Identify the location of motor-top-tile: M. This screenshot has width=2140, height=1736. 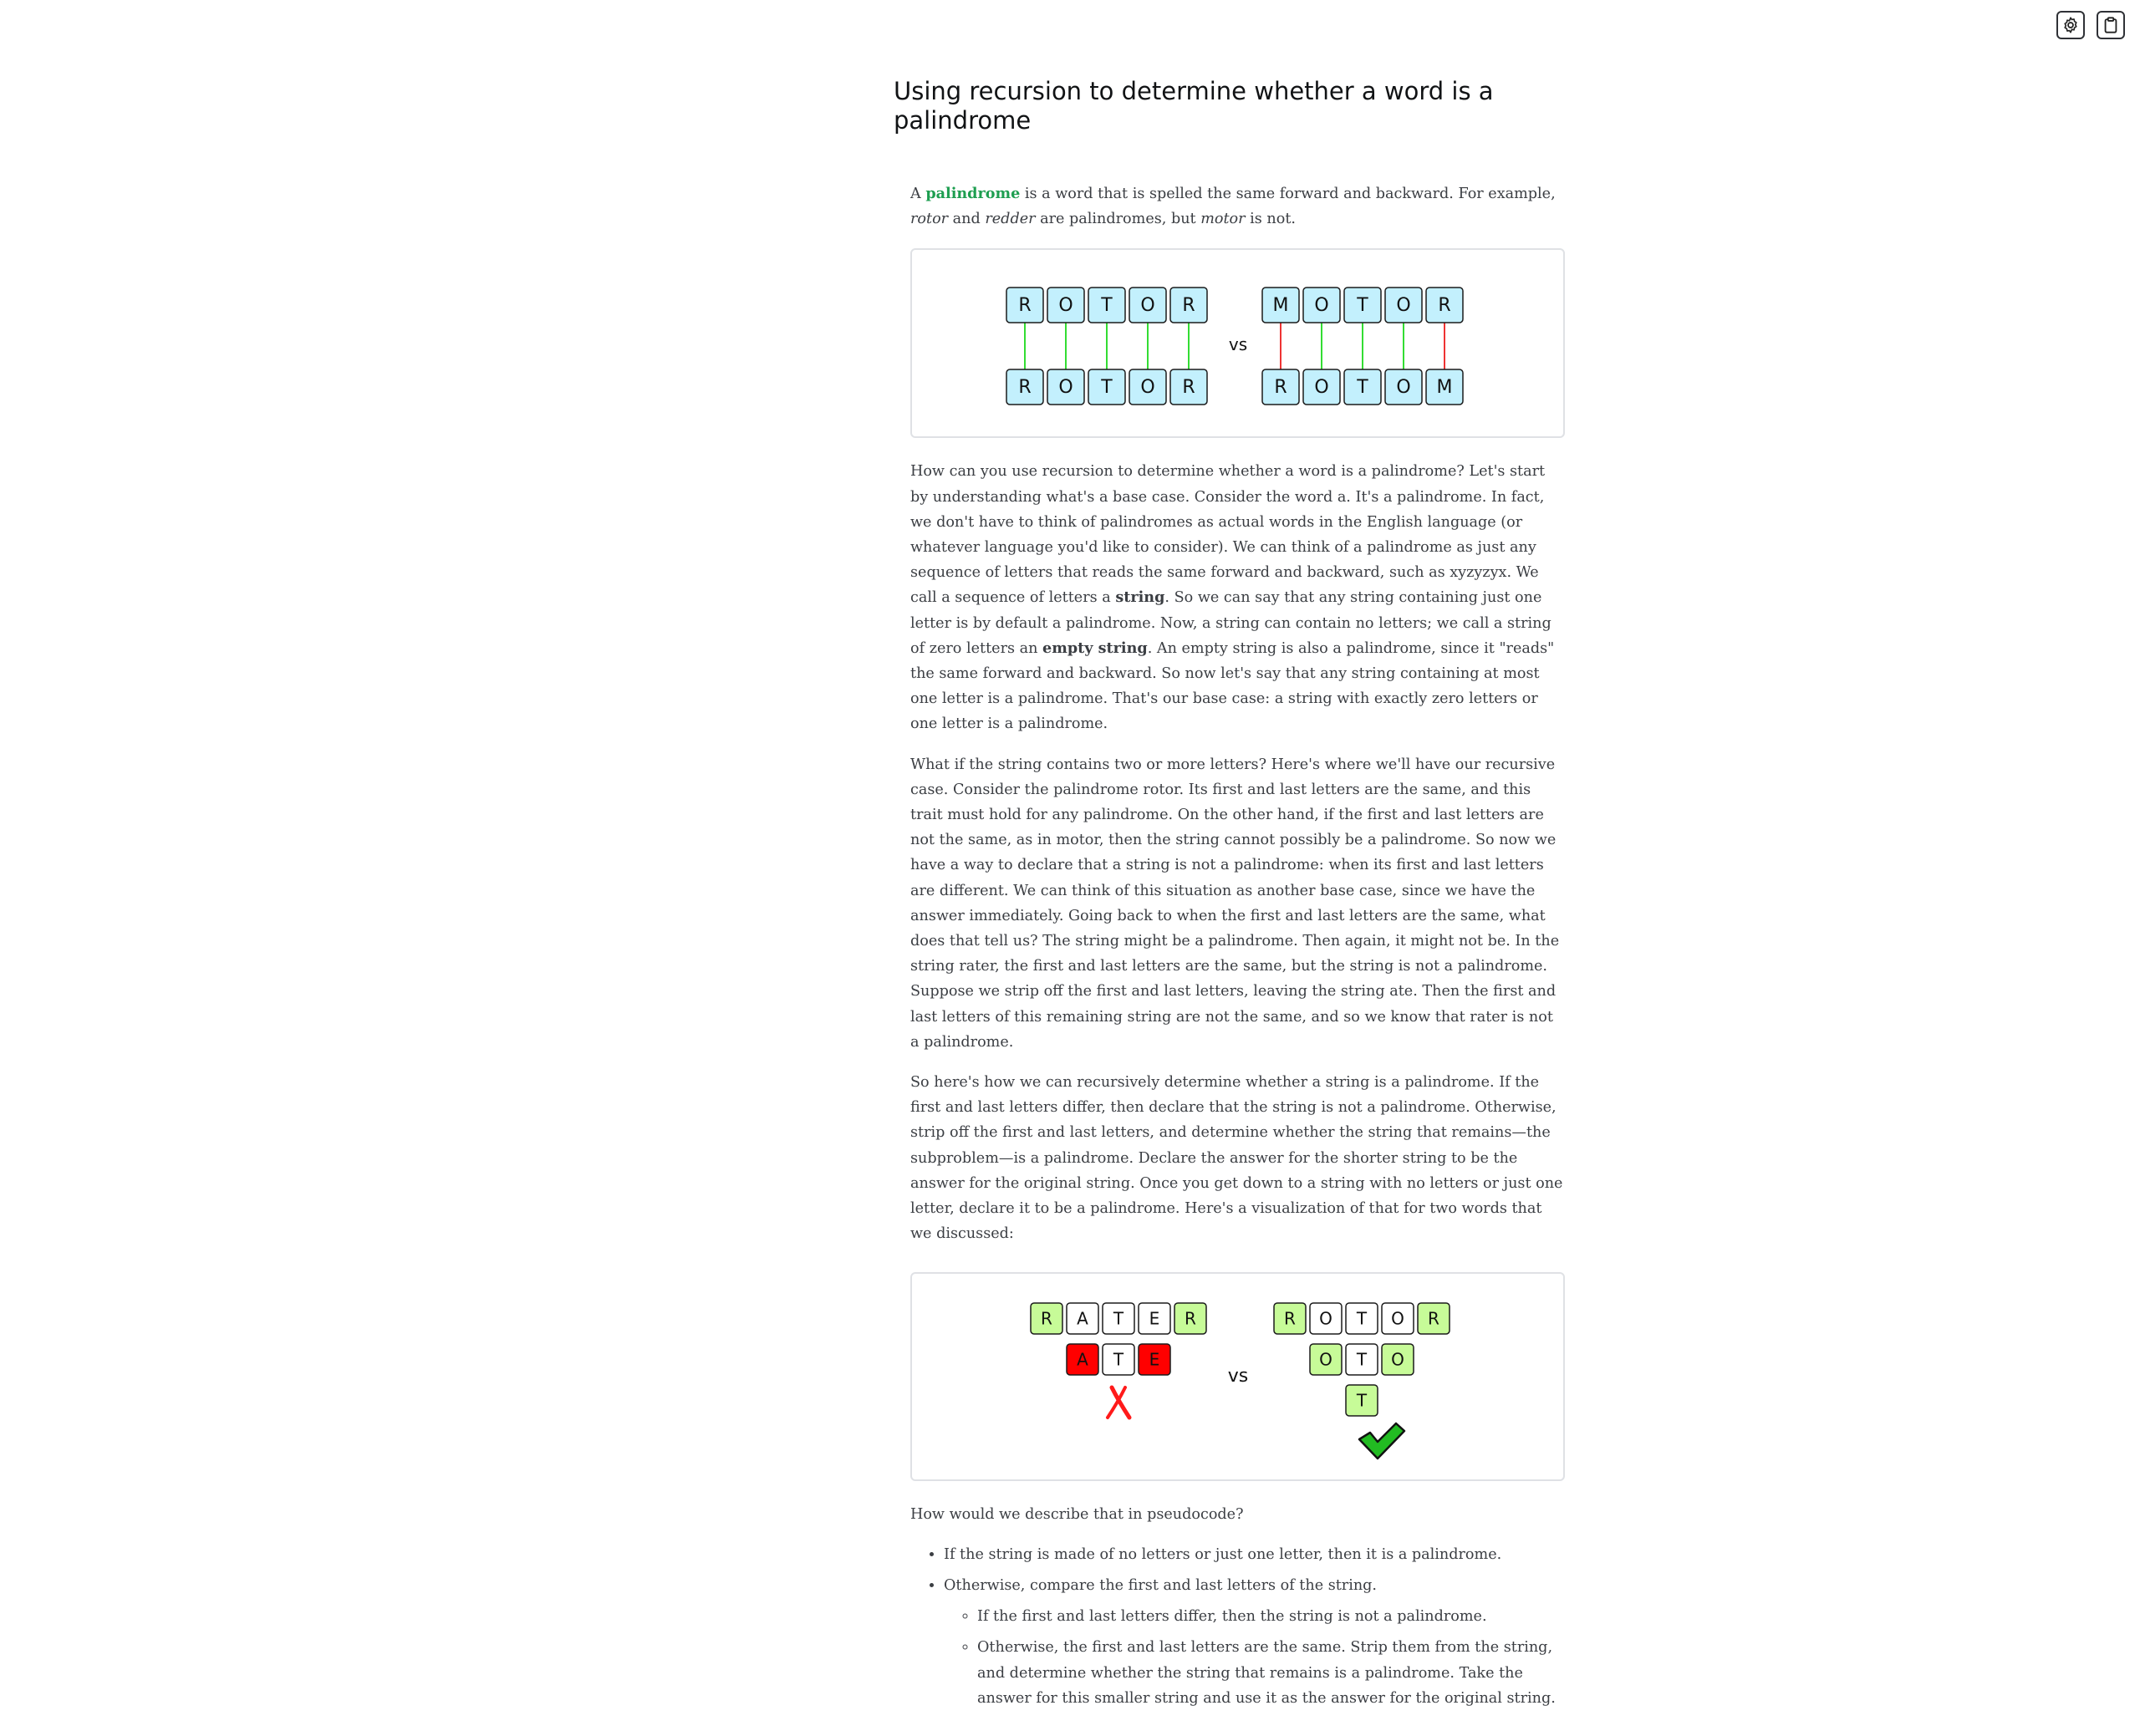
(1280, 305).